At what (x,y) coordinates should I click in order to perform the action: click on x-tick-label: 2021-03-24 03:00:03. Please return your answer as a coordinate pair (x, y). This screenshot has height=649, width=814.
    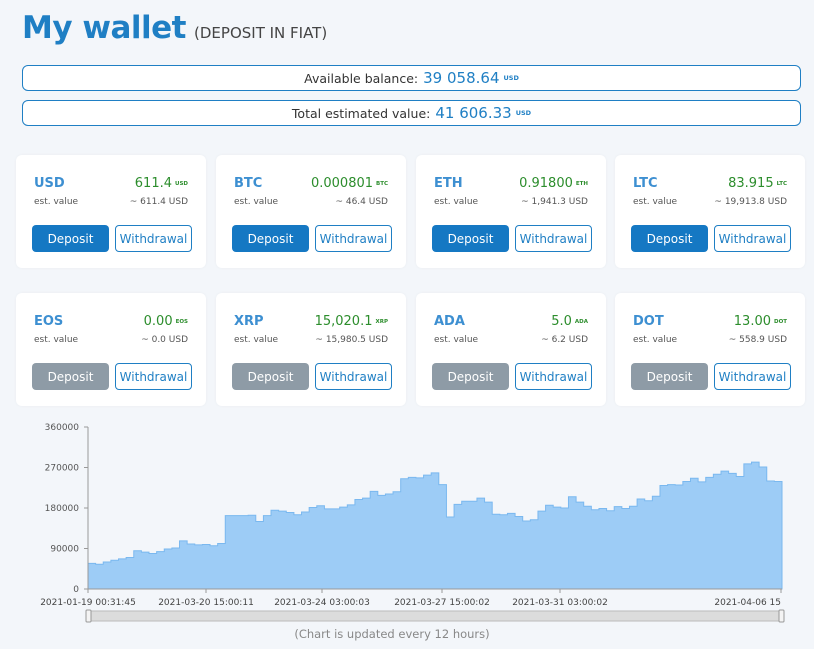
    Looking at the image, I should click on (322, 603).